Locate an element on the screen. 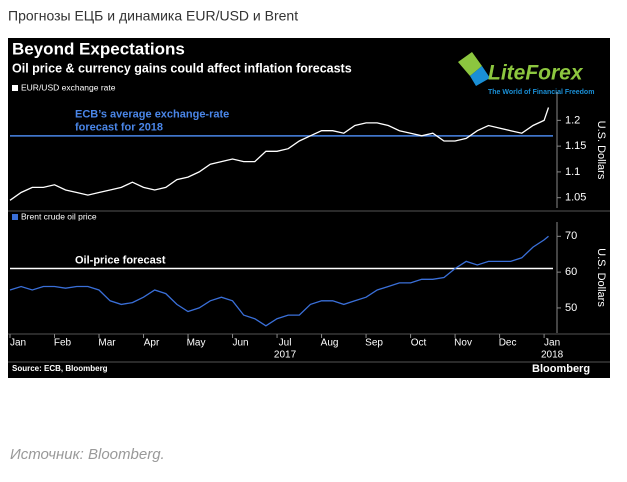 This screenshot has width=627, height=482. y-tick-label: 1.15 is located at coordinates (575, 146).